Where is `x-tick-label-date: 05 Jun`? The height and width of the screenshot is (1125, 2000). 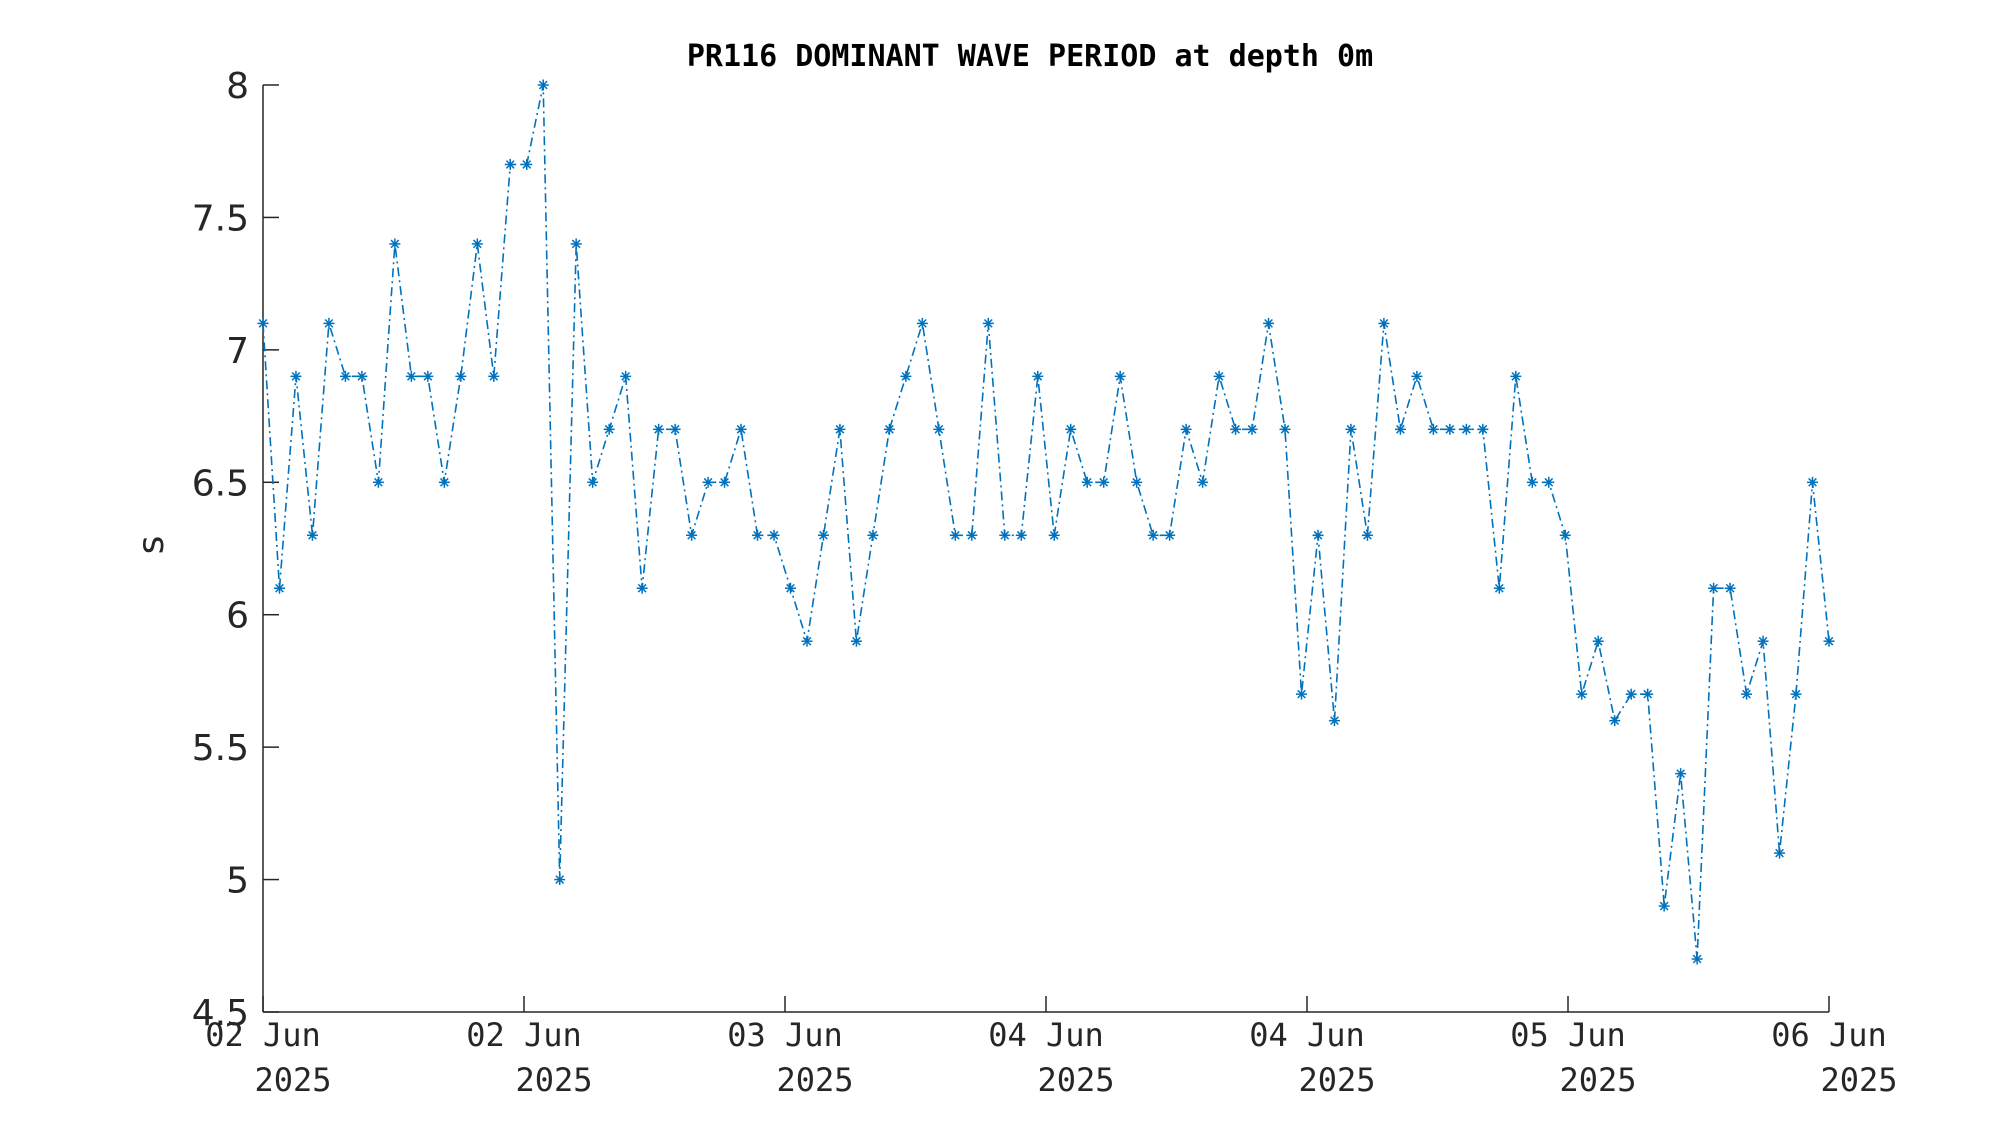 x-tick-label-date: 05 Jun is located at coordinates (1568, 1035).